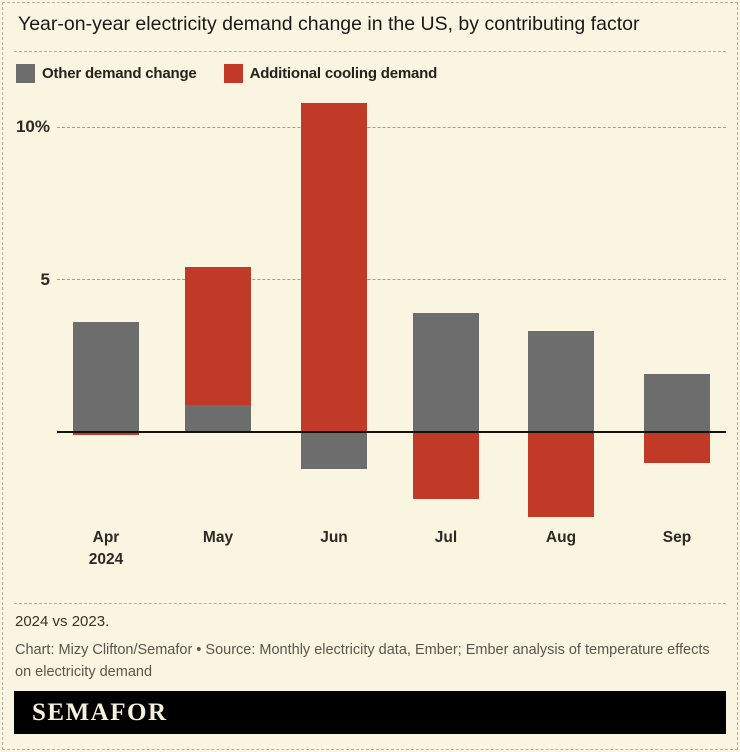  What do you see at coordinates (370, 51) in the screenshot?
I see `separator-top` at bounding box center [370, 51].